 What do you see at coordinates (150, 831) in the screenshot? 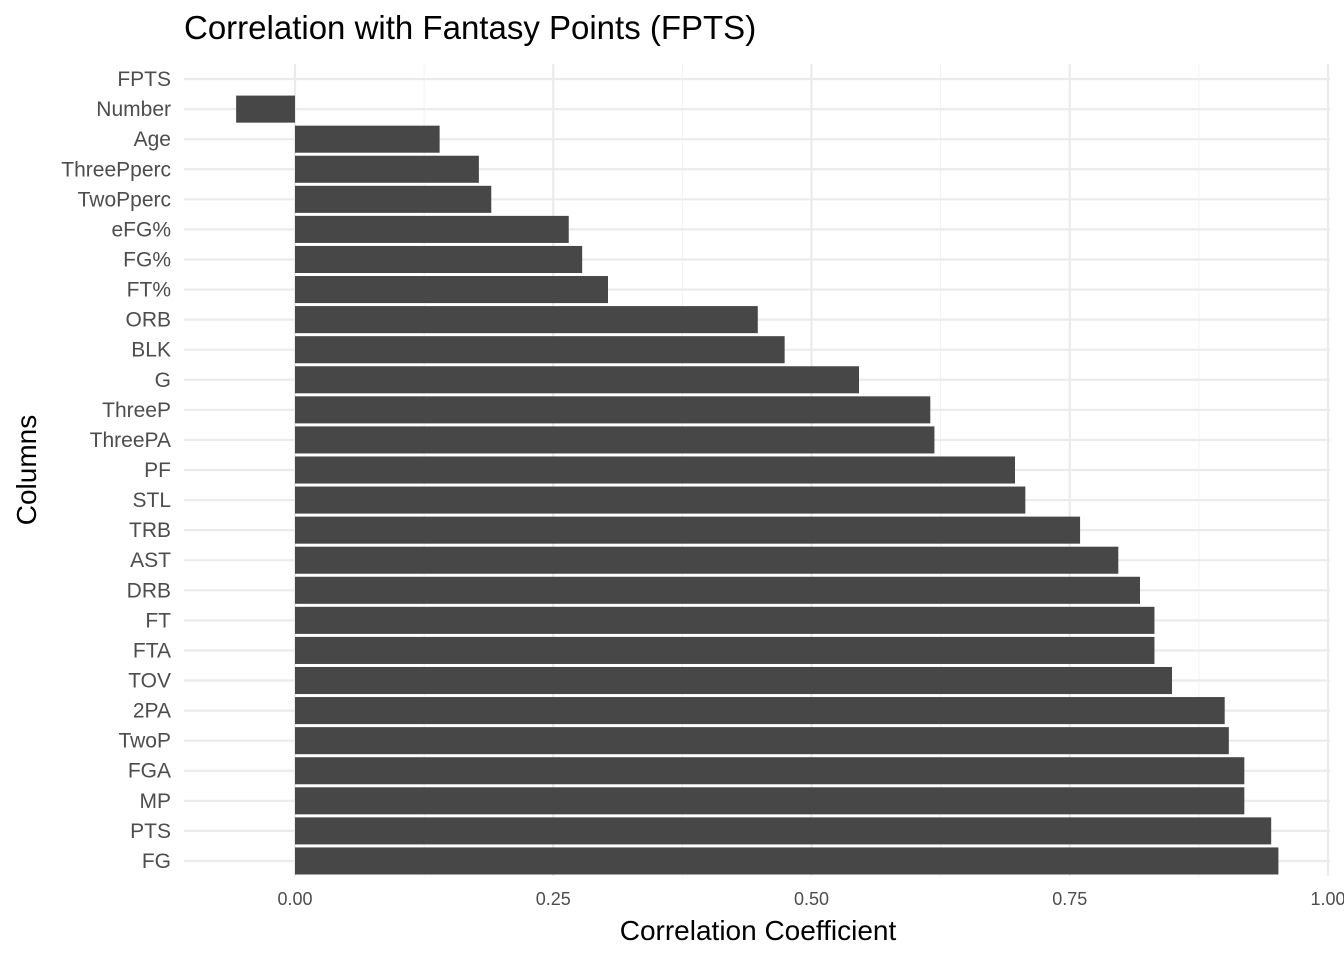
I see `y-tick-label: PTS` at bounding box center [150, 831].